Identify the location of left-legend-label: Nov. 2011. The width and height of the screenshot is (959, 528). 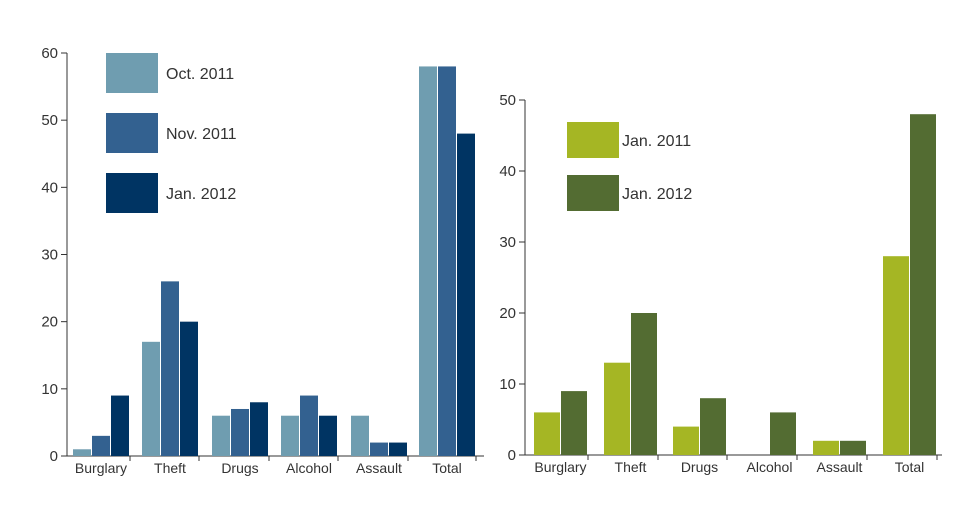
(201, 134).